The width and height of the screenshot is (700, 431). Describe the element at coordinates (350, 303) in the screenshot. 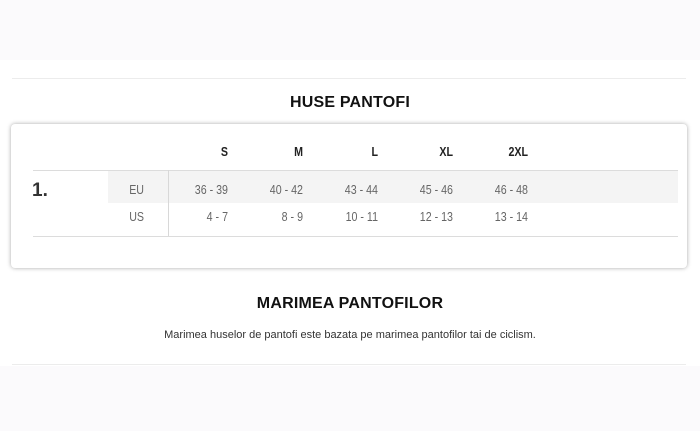

I see `info-title: MARIMEA PANTOFILOR` at that location.